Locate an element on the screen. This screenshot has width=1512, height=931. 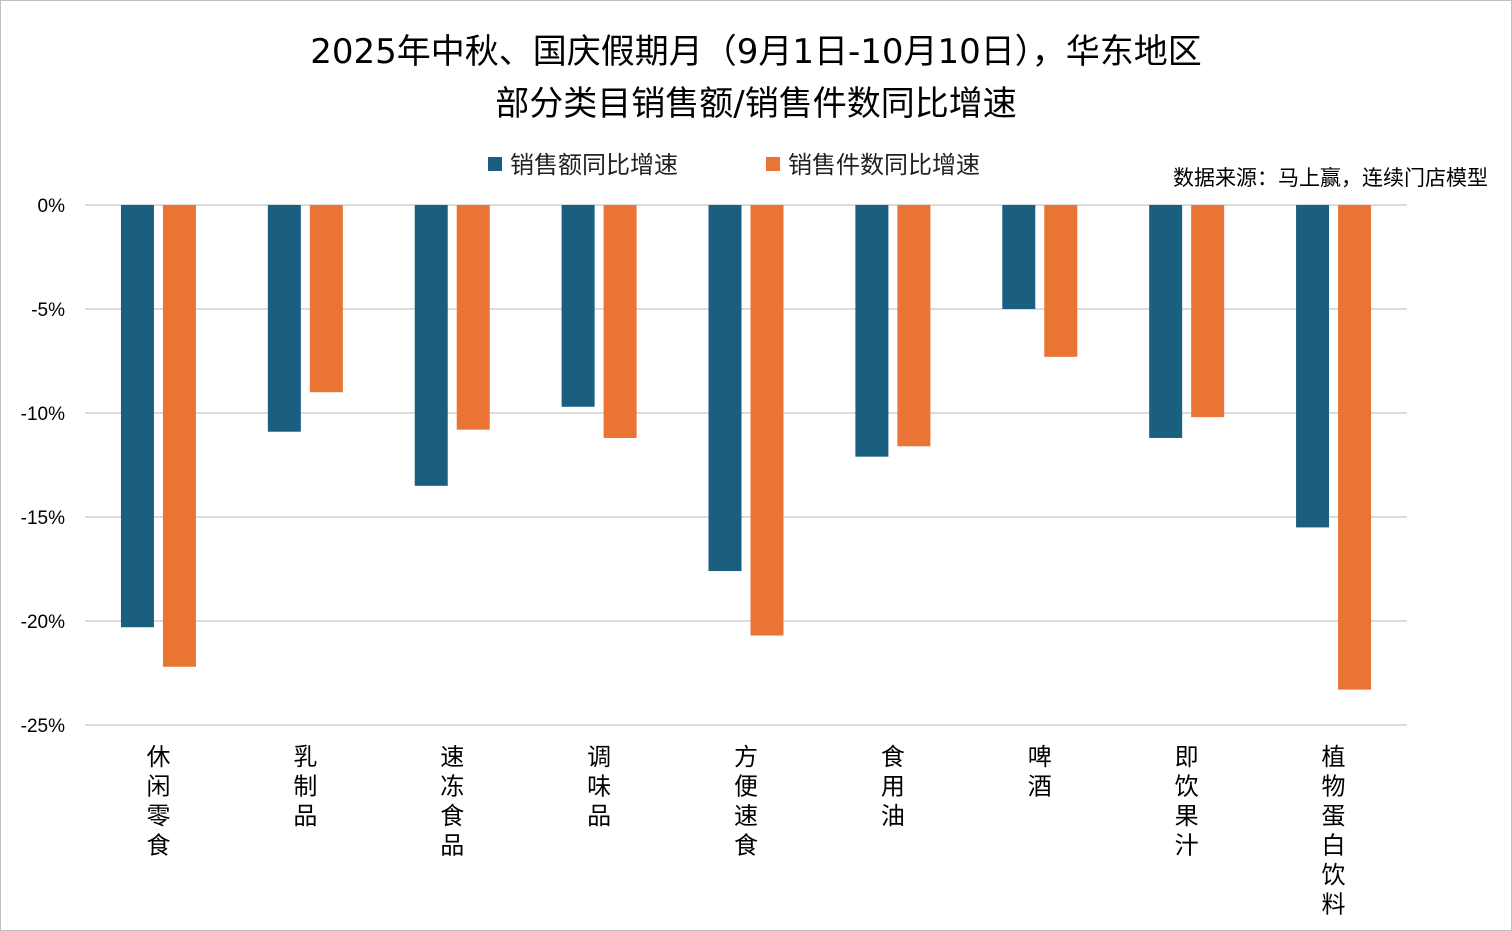
y-tick-label: -20% is located at coordinates (43, 622).